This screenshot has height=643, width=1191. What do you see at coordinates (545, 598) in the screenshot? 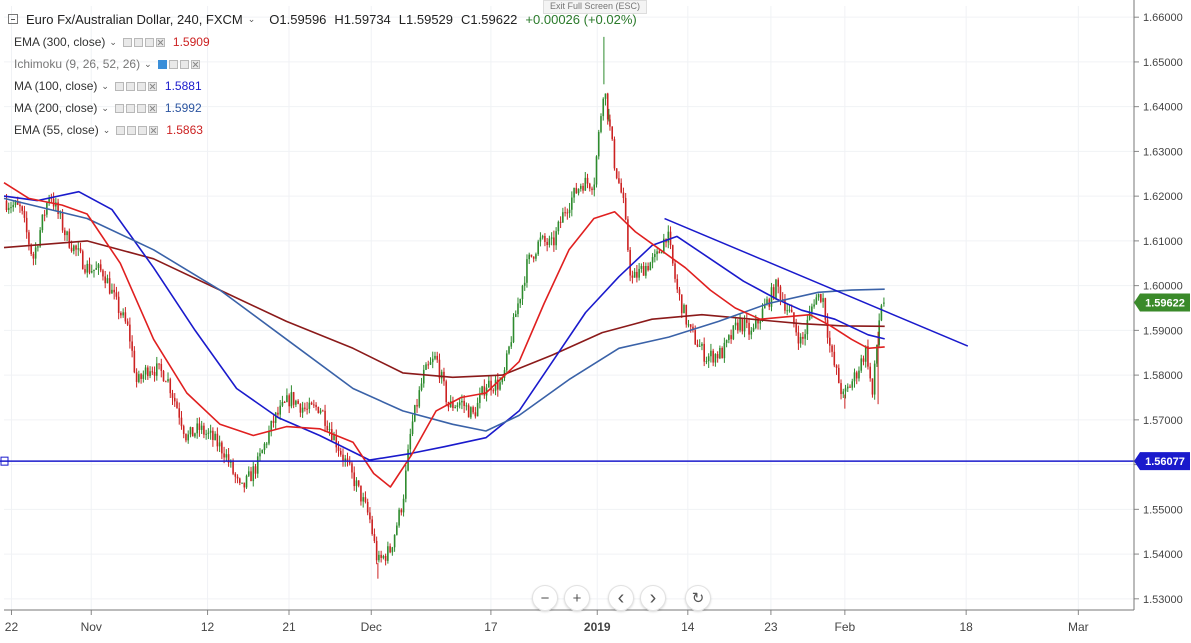
I see `zoom-out-button: −` at bounding box center [545, 598].